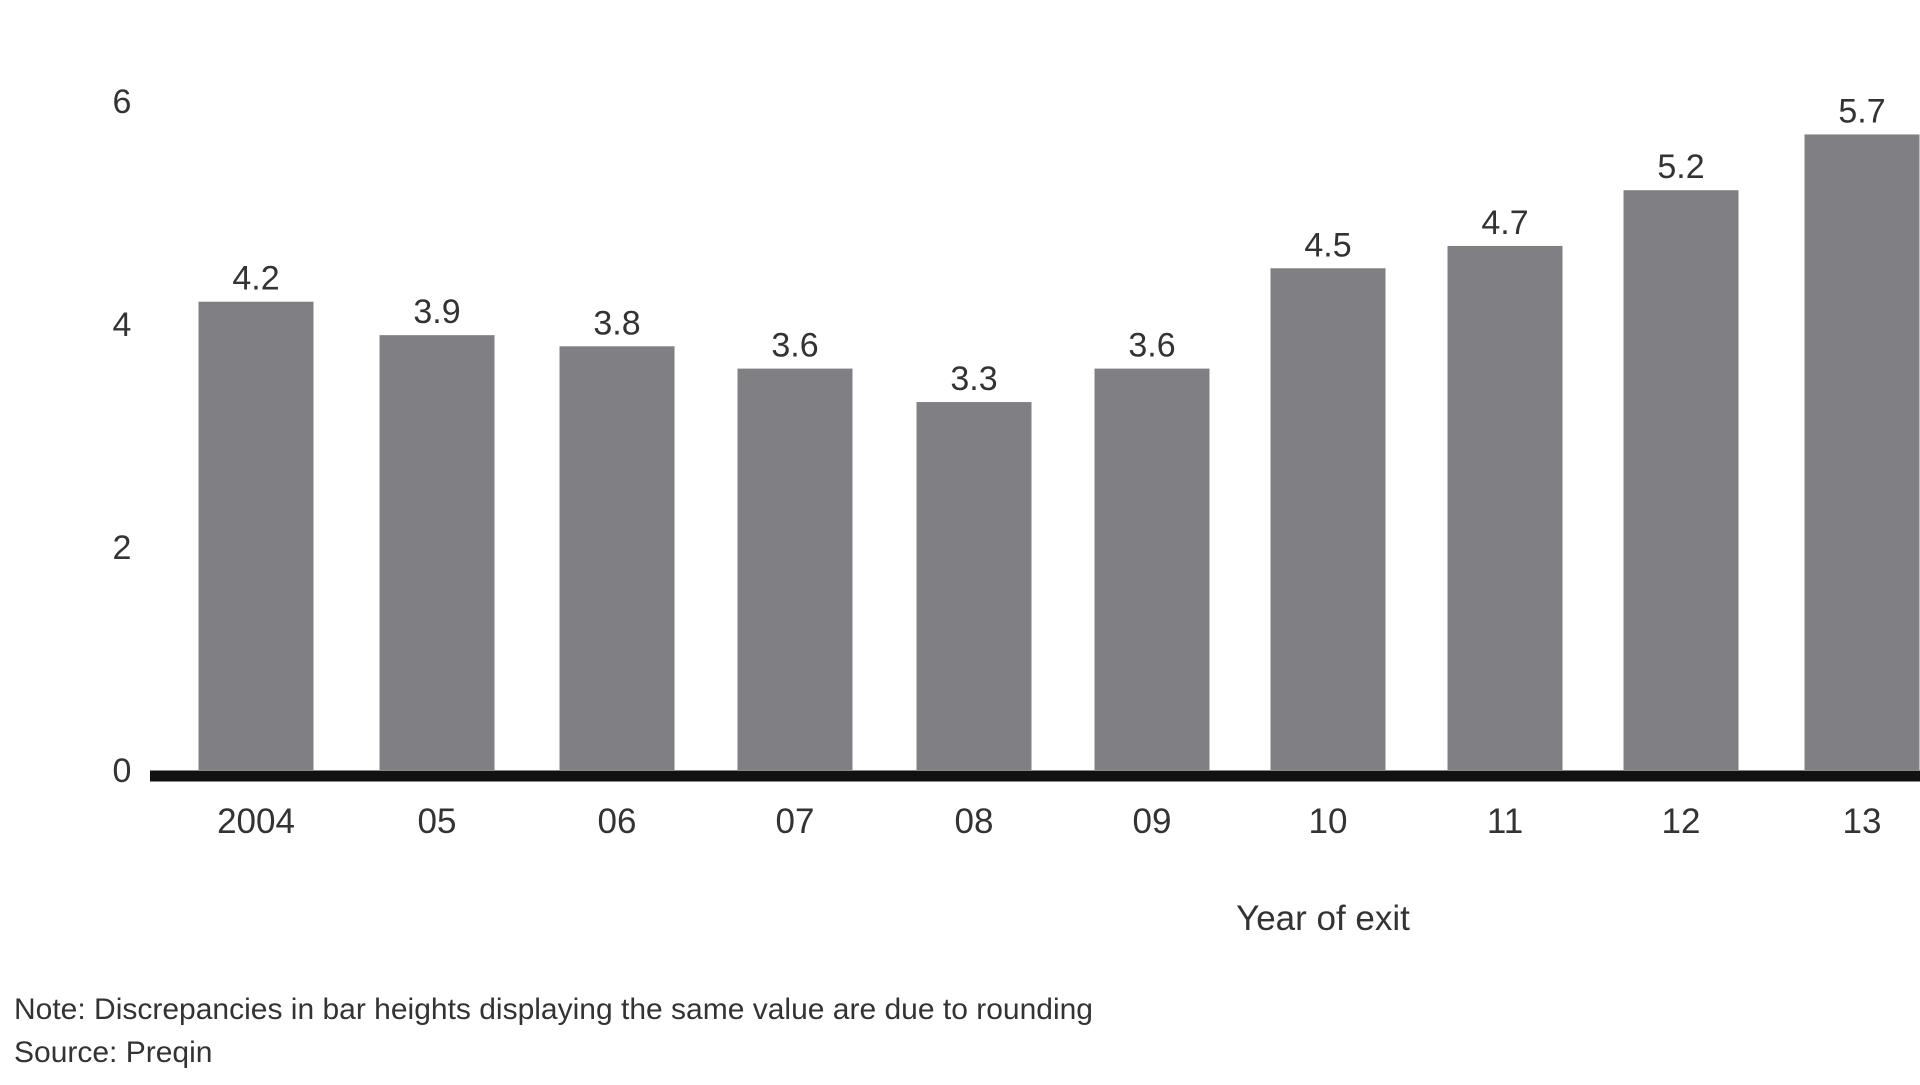  I want to click on y-tick-label: 4, so click(122, 325).